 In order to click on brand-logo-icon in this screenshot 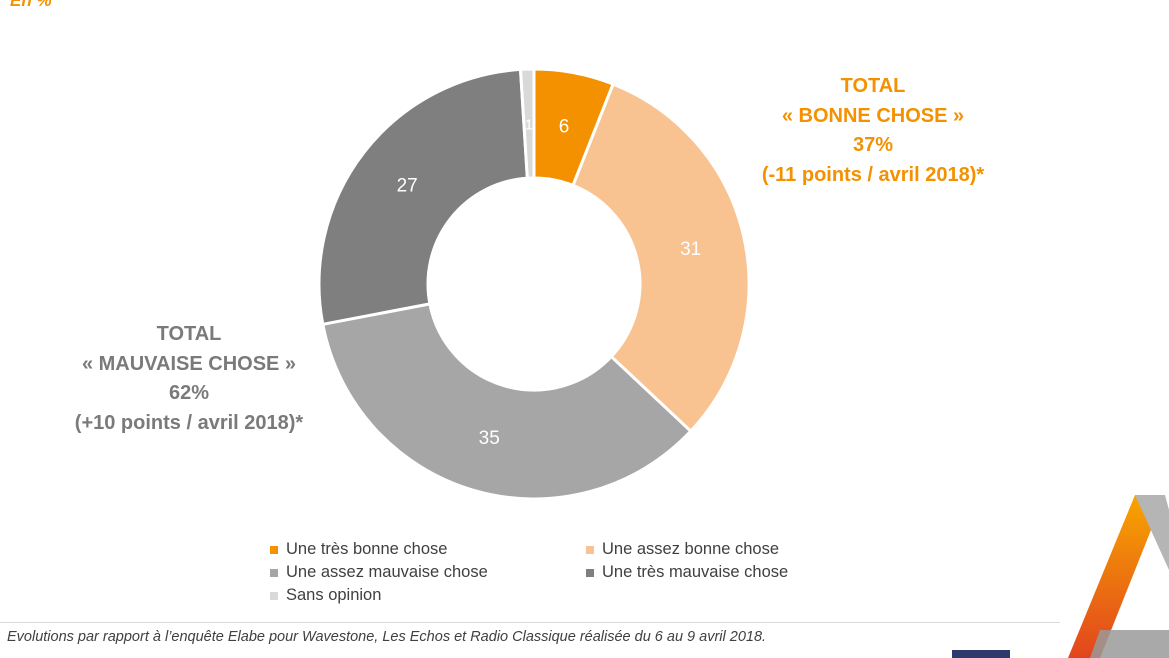, I will do `click(1118, 576)`.